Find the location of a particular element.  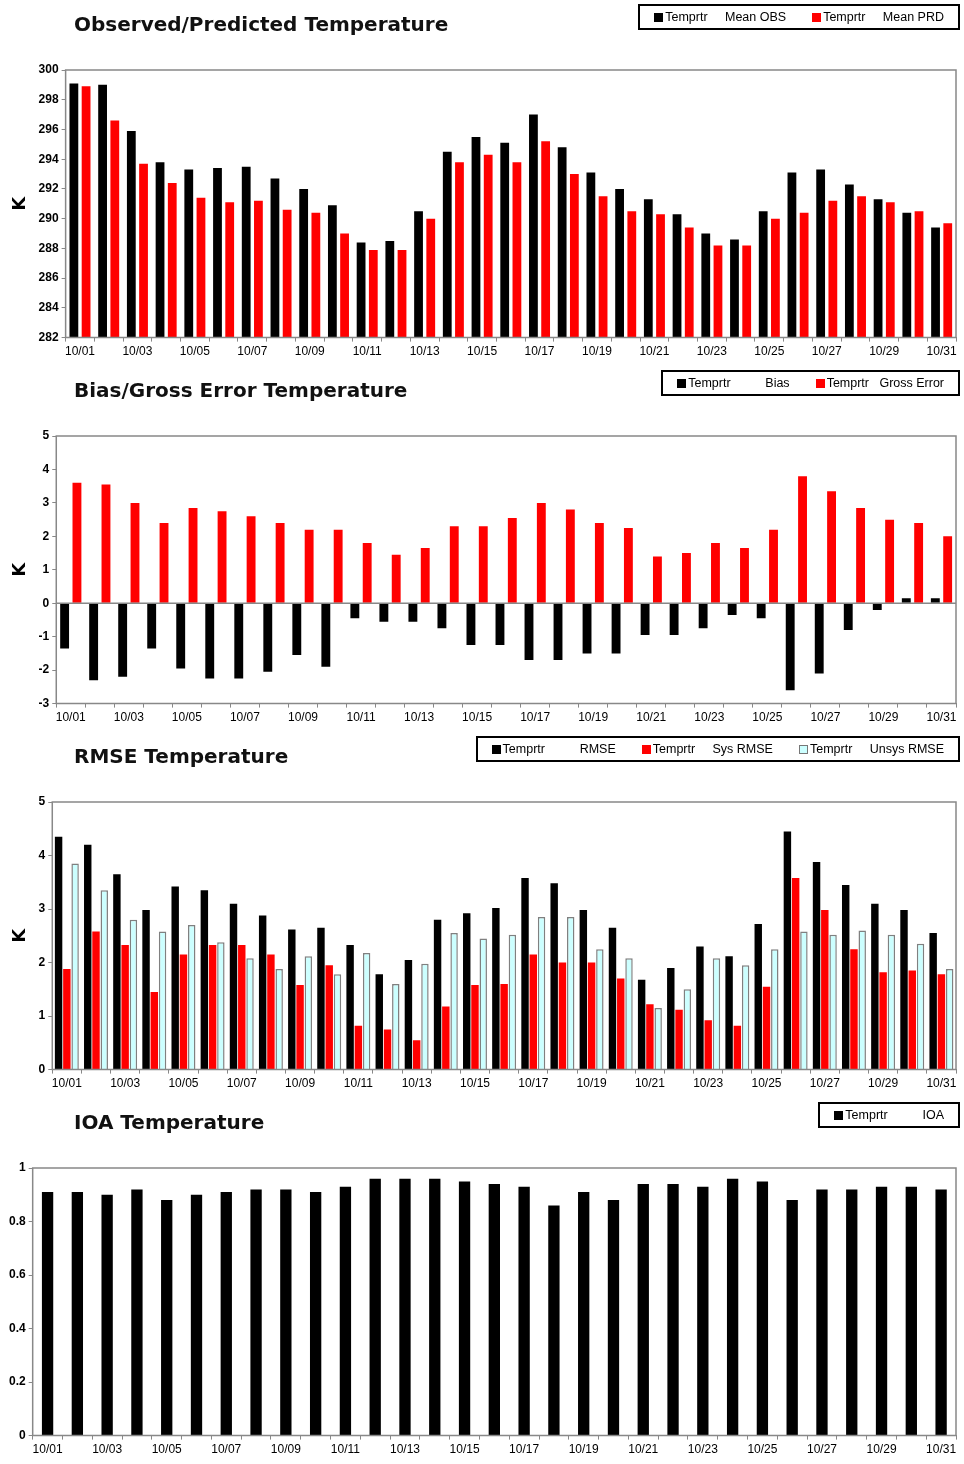

legend-label: Temprtr Sys RMSE is located at coordinates (712, 749).